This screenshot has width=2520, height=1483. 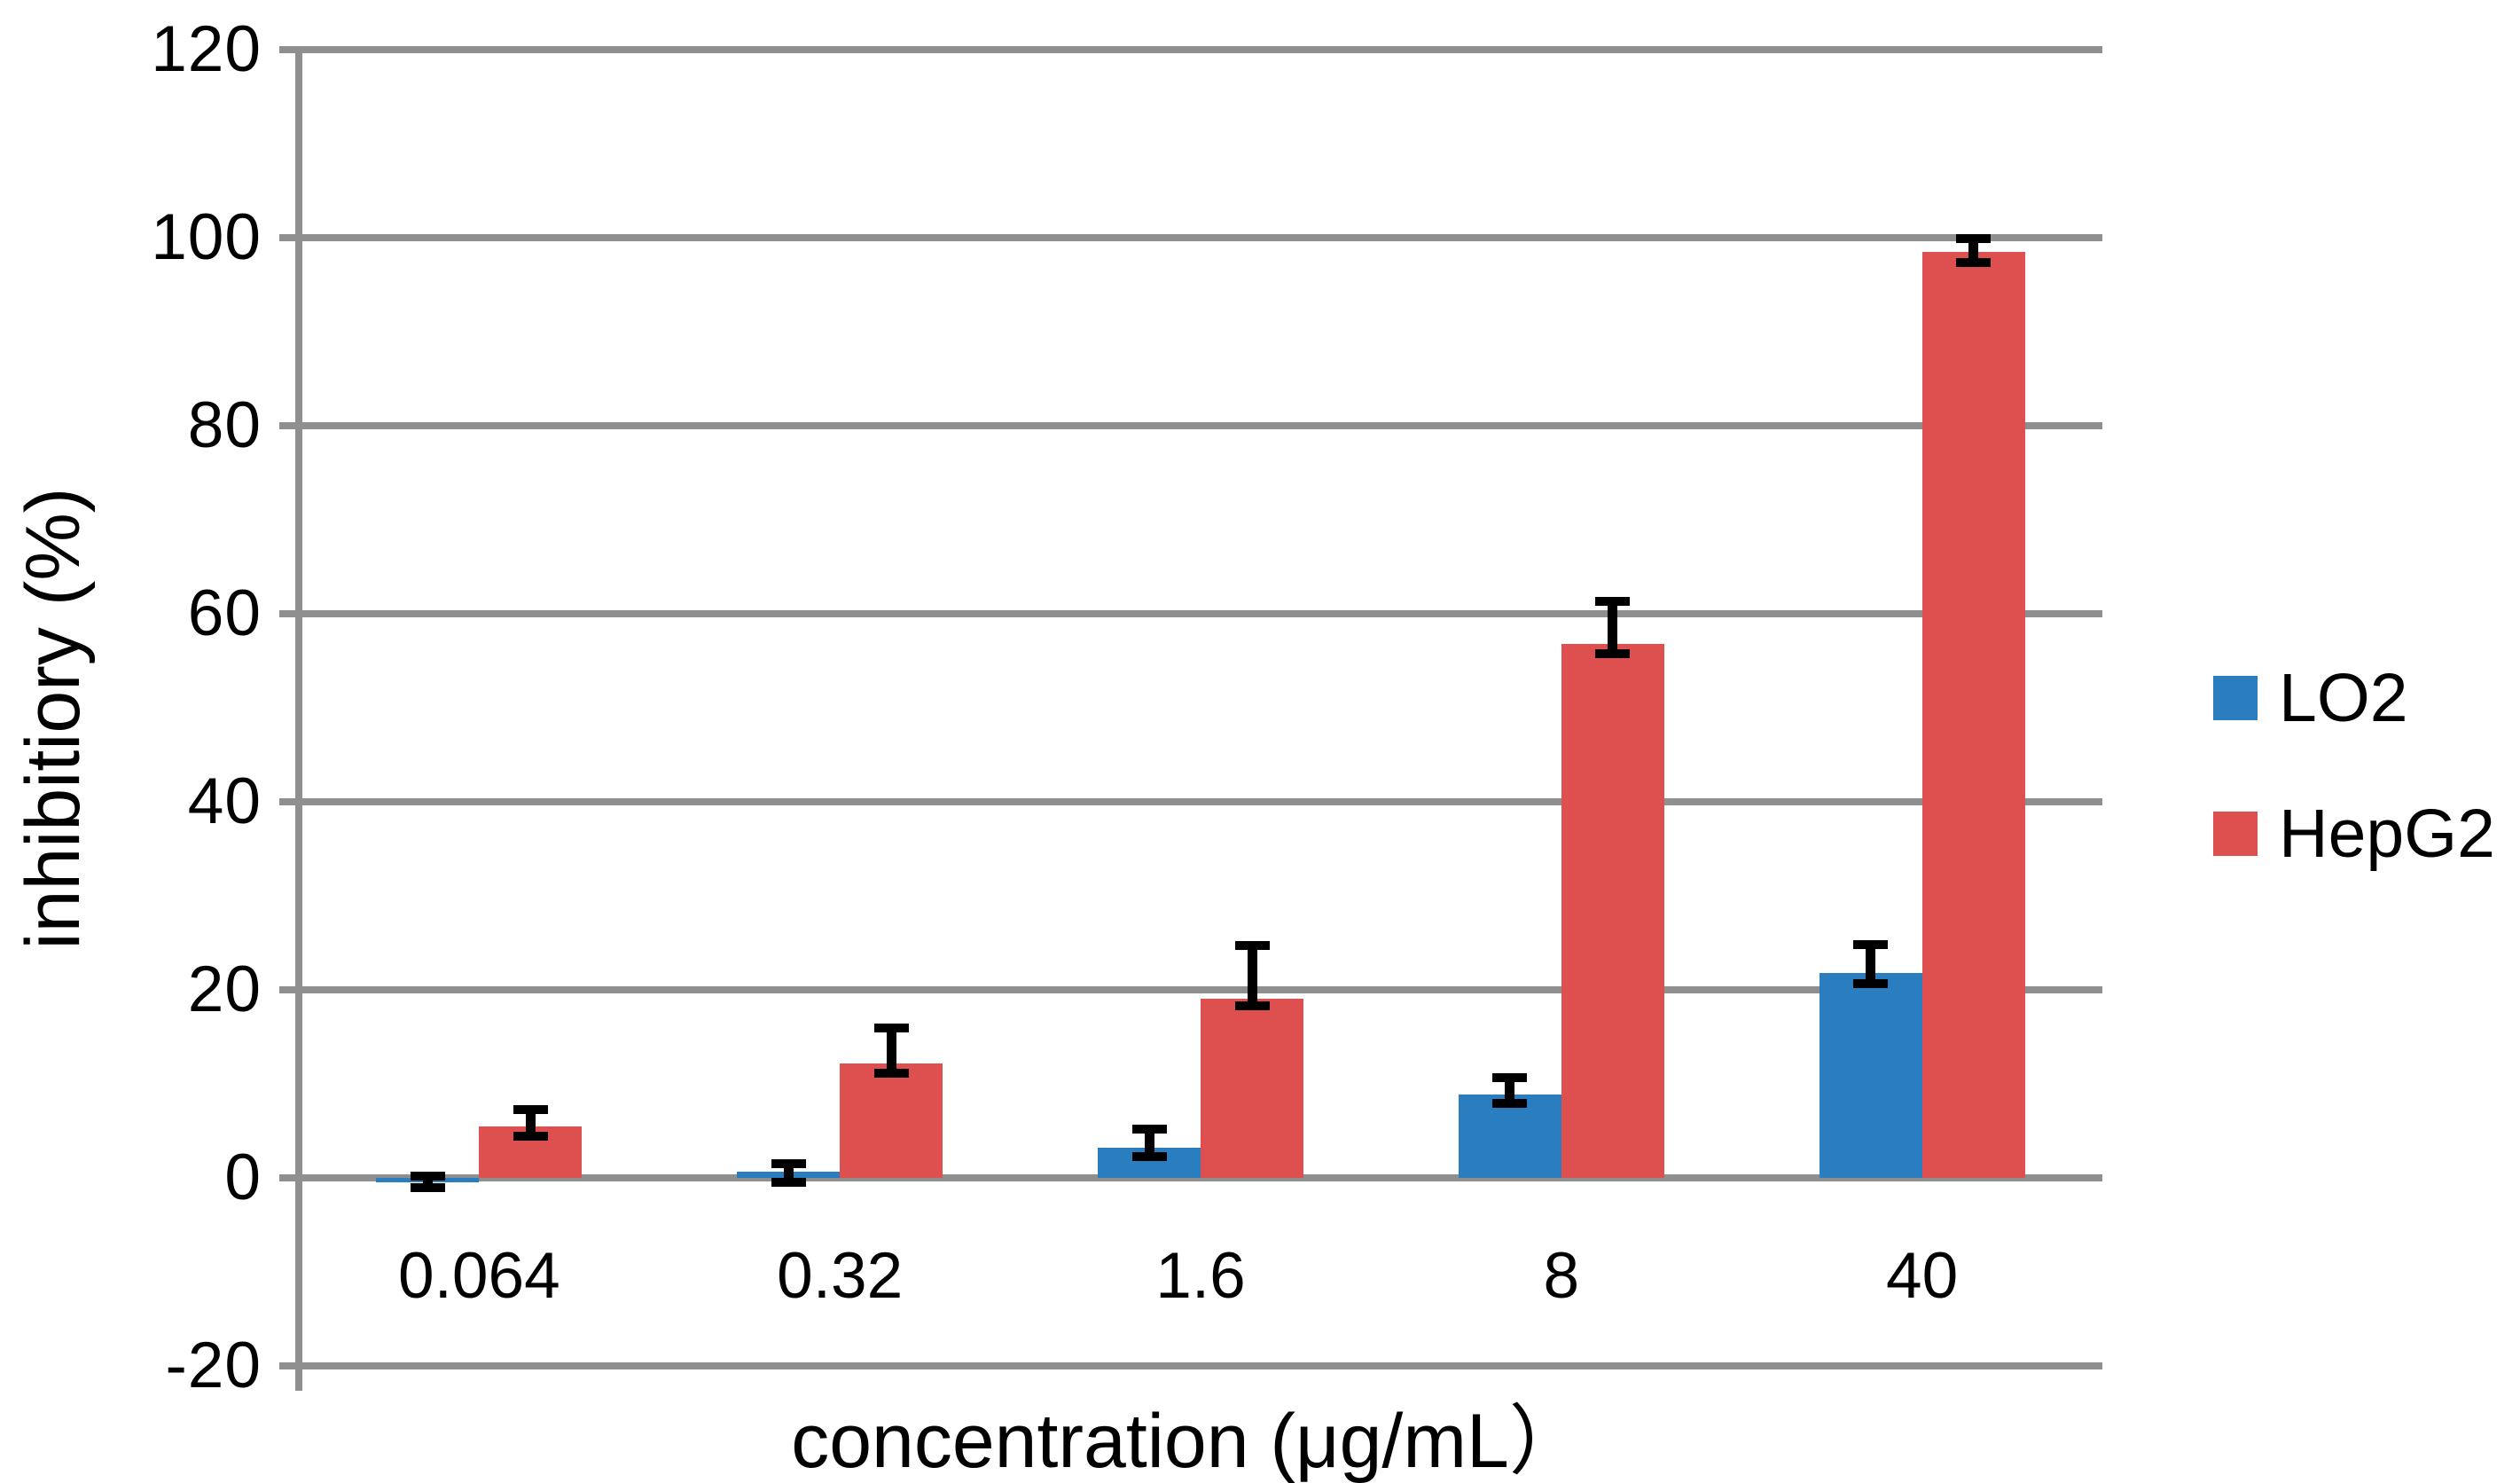 What do you see at coordinates (224, 801) in the screenshot?
I see `y-tick-label: 40` at bounding box center [224, 801].